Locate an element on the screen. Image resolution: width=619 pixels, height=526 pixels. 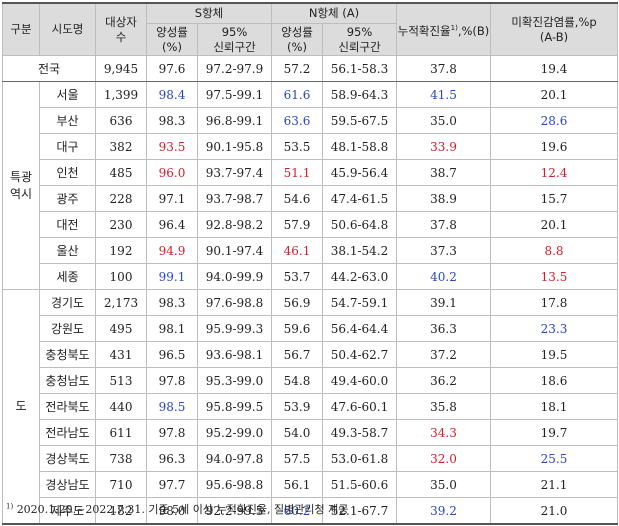
header-s-positivity: 양성률 (%) is located at coordinates (172, 39).